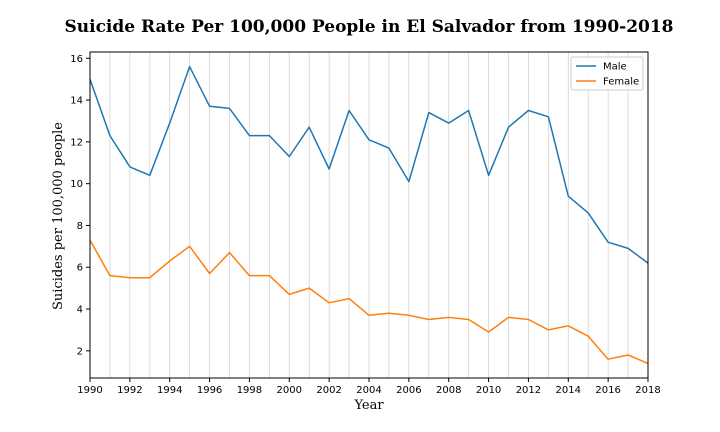 The width and height of the screenshot is (720, 432). Describe the element at coordinates (209, 390) in the screenshot. I see `x-tick-label: 1996` at that location.